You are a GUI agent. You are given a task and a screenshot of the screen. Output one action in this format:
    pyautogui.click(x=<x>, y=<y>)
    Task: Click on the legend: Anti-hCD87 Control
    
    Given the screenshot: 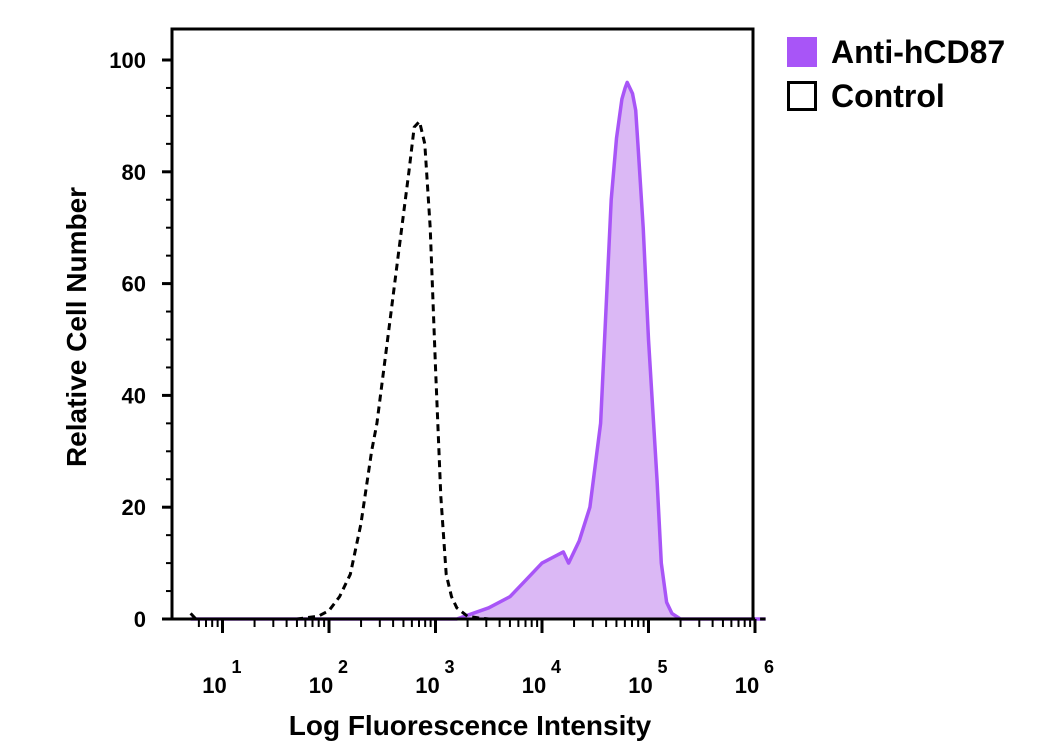 What is the action you would take?
    pyautogui.click(x=896, y=74)
    